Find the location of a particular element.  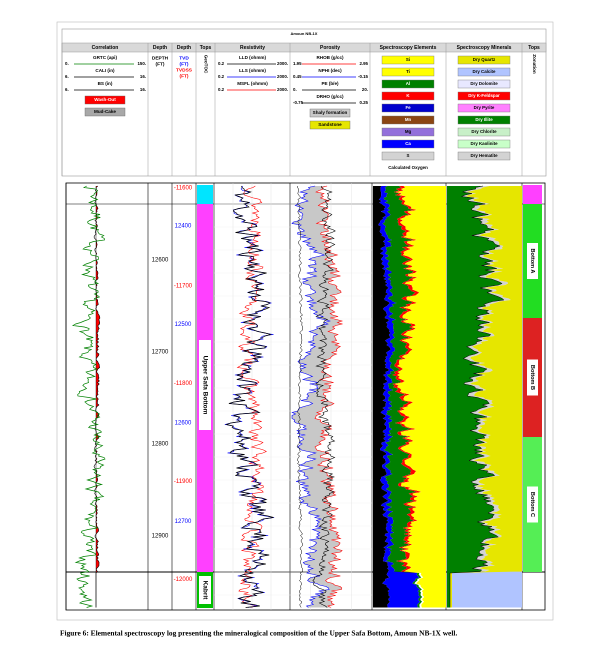

md-label: 12900 is located at coordinates (160, 537).